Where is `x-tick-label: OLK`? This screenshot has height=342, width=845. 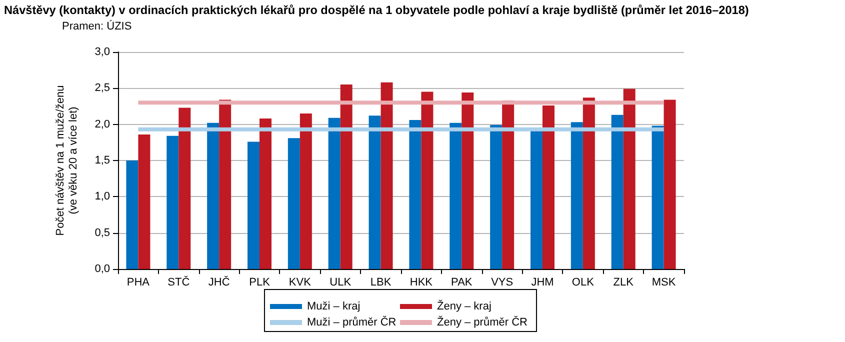 x-tick-label: OLK is located at coordinates (583, 282).